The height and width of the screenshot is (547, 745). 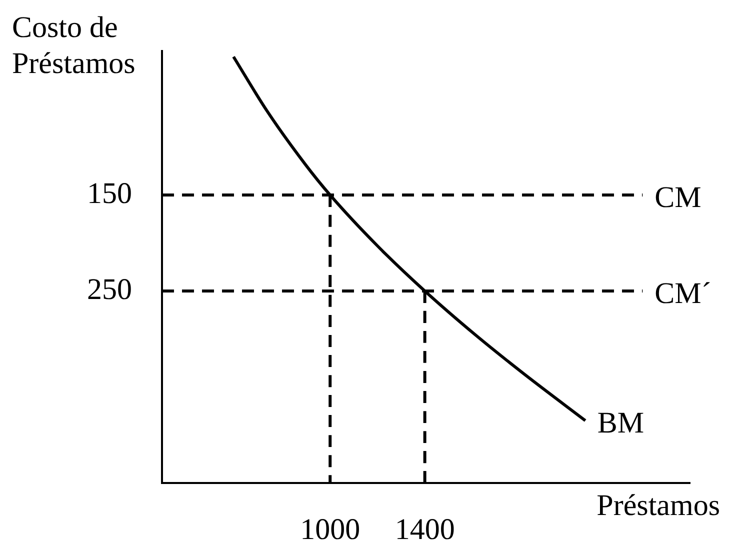 What do you see at coordinates (424, 529) in the screenshot?
I see `x-tick-label: 1400` at bounding box center [424, 529].